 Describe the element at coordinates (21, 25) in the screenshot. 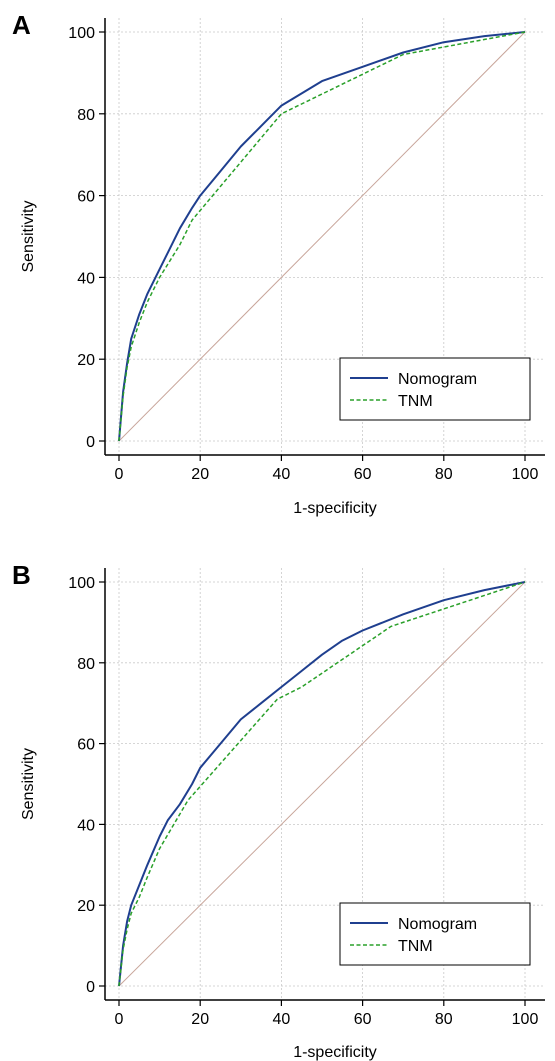

I see `panel-label: A` at that location.